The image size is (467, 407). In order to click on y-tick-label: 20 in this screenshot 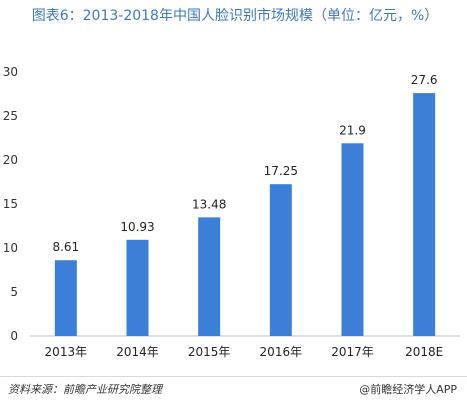, I will do `click(10, 160)`.